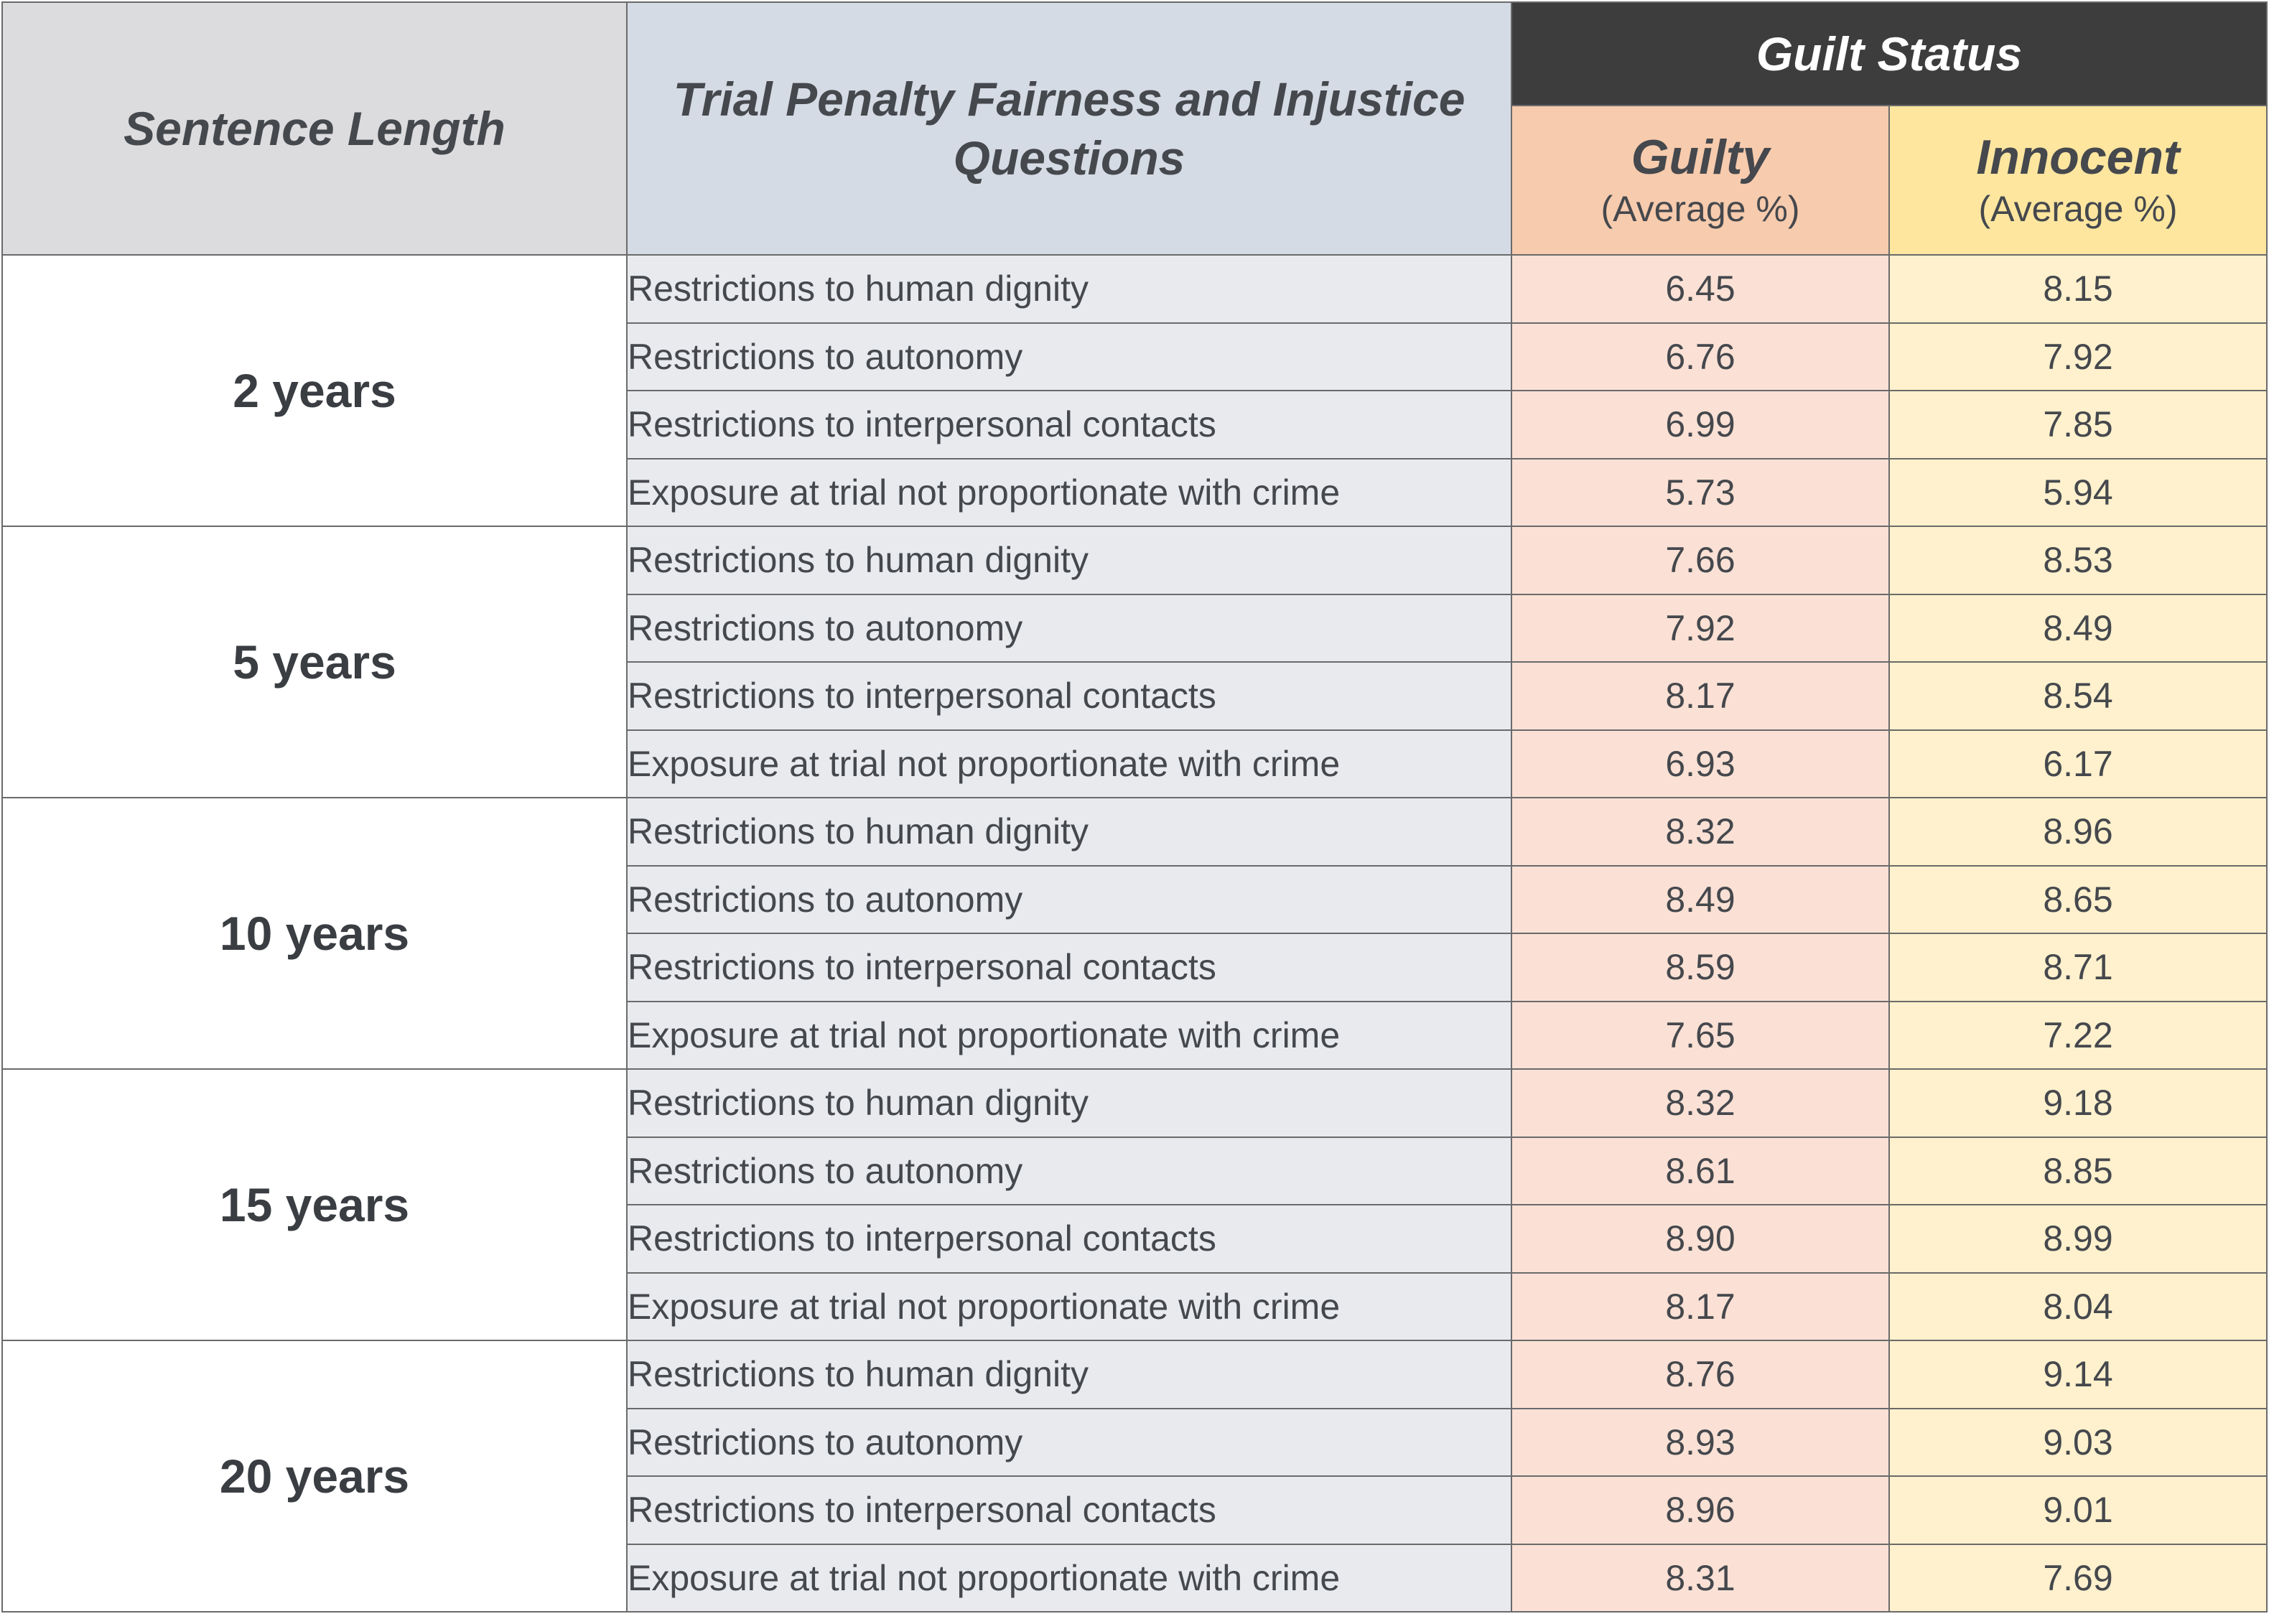 The width and height of the screenshot is (2269, 1624). What do you see at coordinates (1700, 1170) in the screenshot?
I see `guilty-value-cell: 8.61` at bounding box center [1700, 1170].